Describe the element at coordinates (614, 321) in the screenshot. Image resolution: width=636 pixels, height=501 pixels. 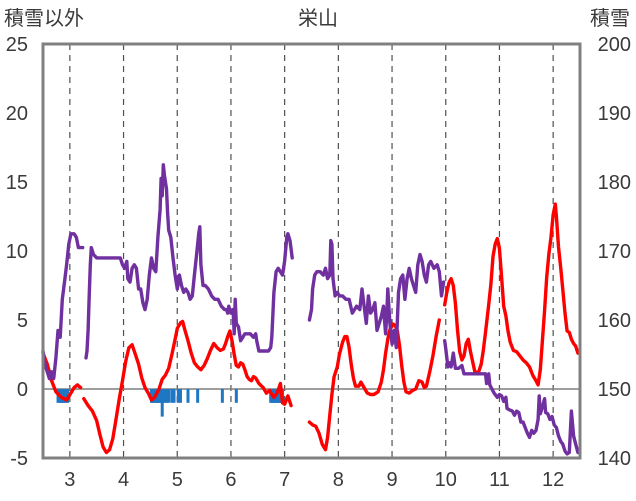
I see `right-tick-label: 160` at that location.